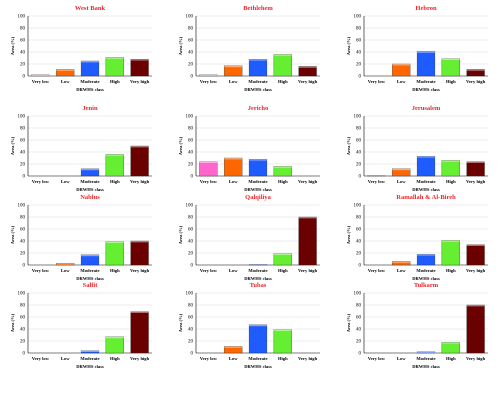 Image resolution: width=500 pixels, height=400 pixels. Describe the element at coordinates (90, 8) in the screenshot. I see `panel-title: West Bank` at that location.